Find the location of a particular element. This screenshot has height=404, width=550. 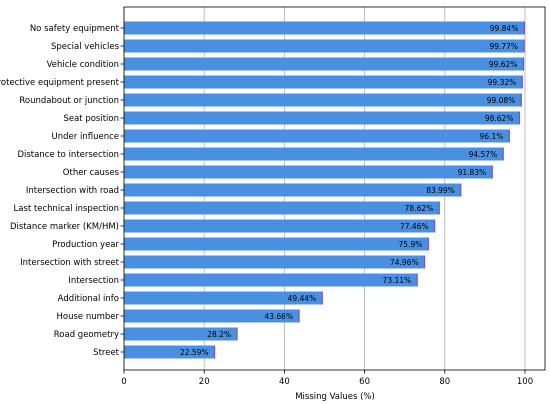

y-tick-label: Last technical inspection is located at coordinates (66, 209).